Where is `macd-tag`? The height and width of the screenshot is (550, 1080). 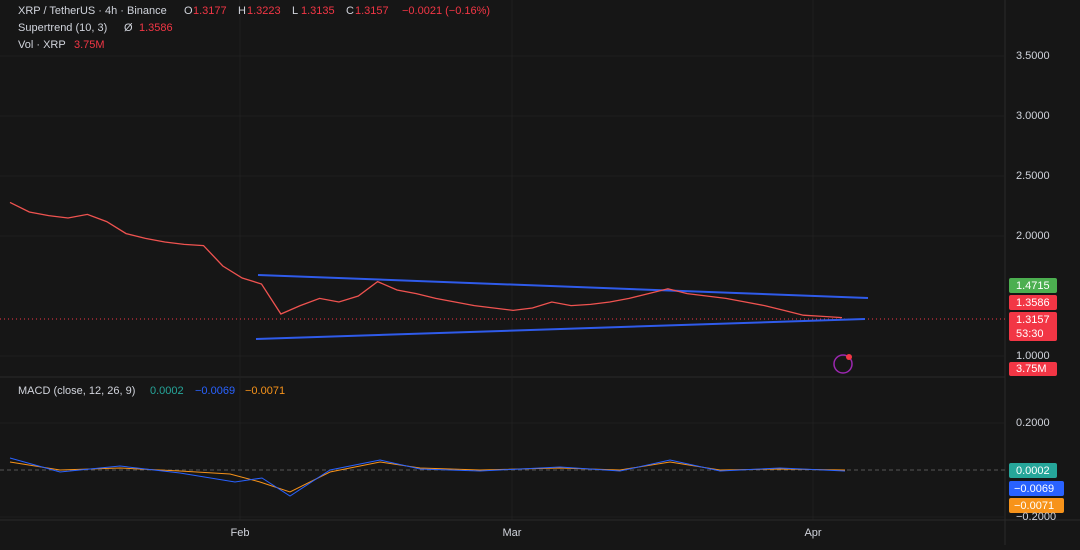
macd-tag is located at coordinates (1033, 470).